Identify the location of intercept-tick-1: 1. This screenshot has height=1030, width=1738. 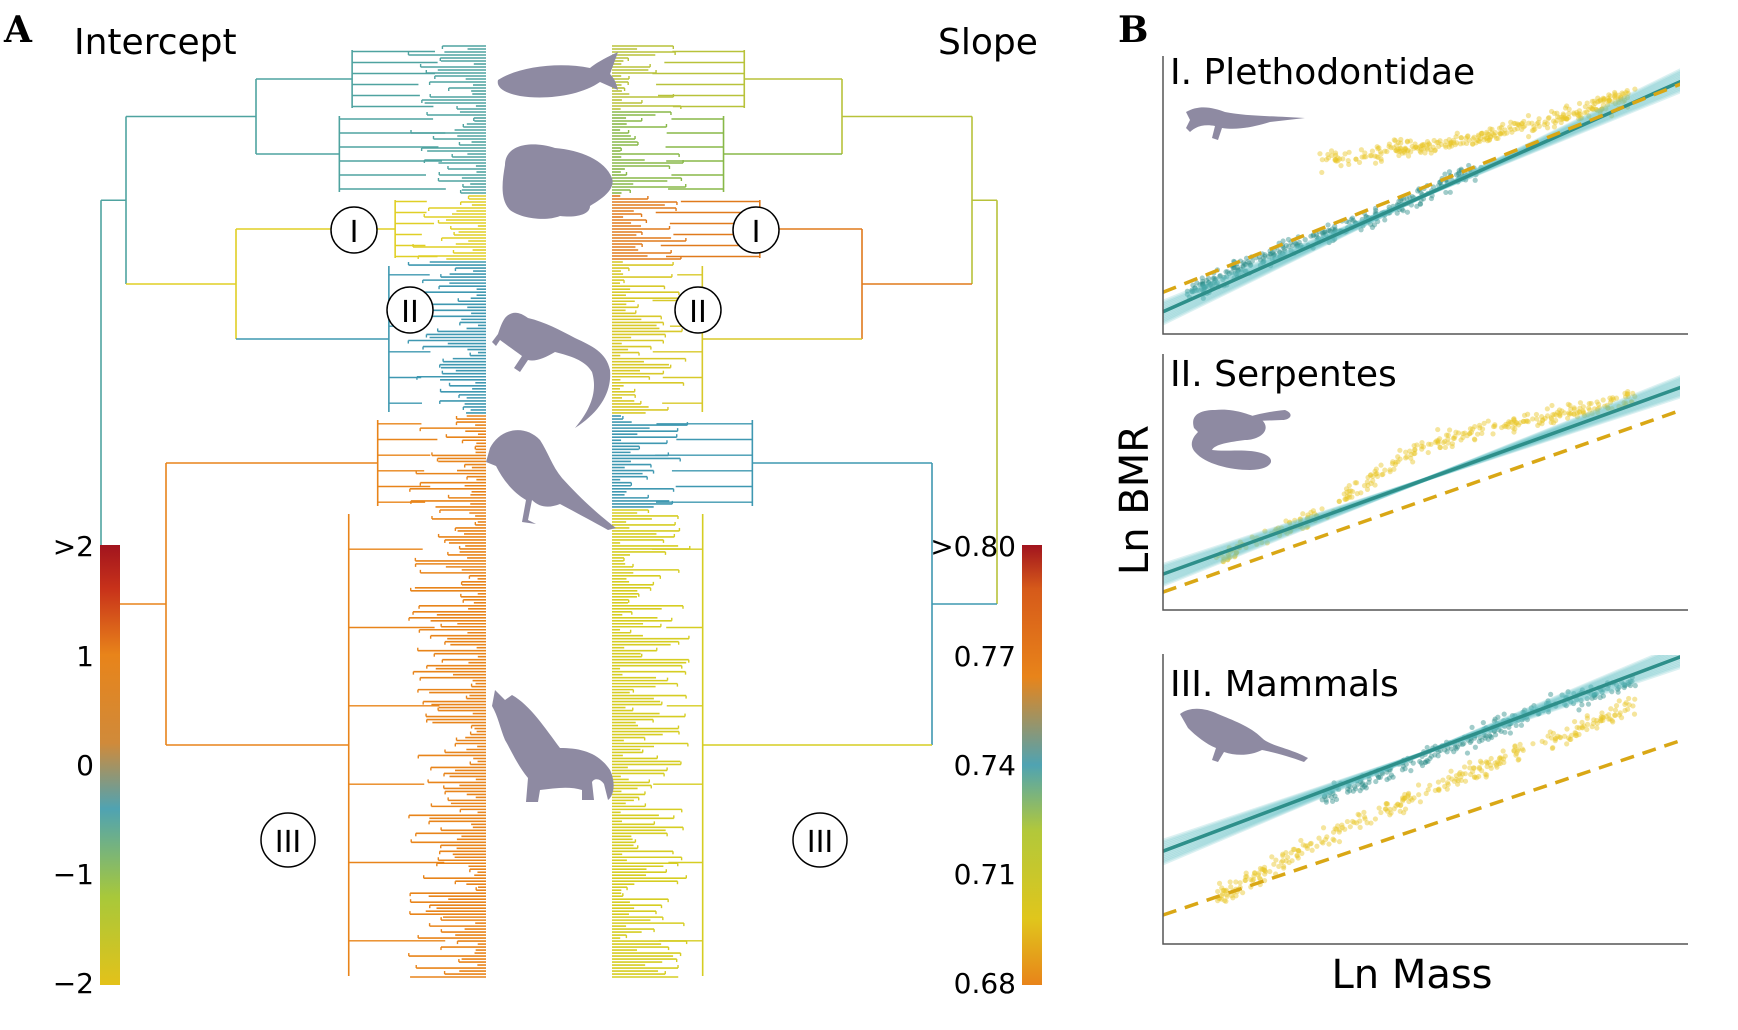
(85, 656).